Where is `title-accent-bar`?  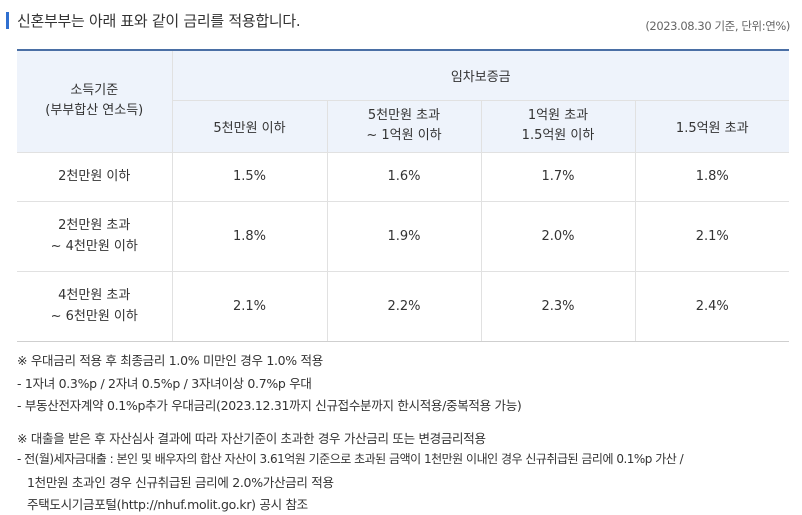 title-accent-bar is located at coordinates (7, 20).